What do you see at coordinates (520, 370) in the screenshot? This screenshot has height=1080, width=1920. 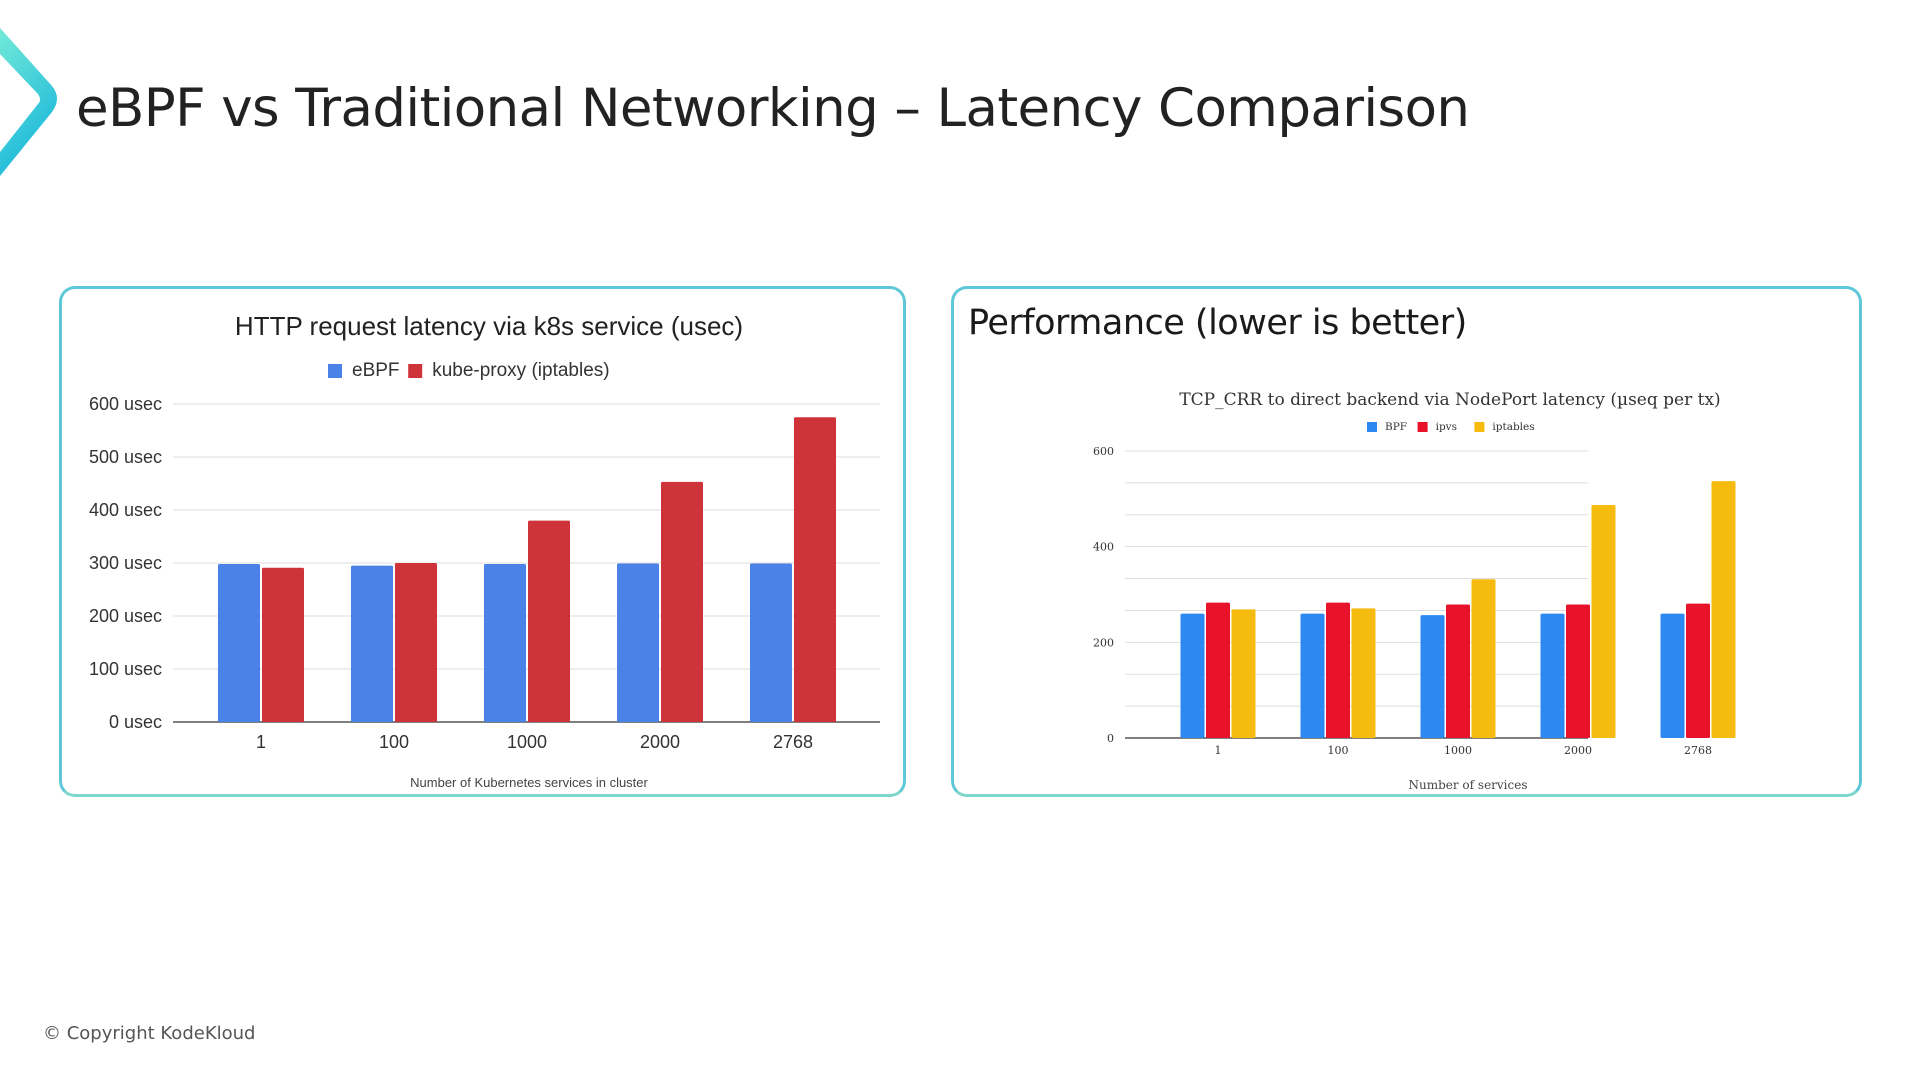 I see `legend-label: kube-proxy (iptables)` at bounding box center [520, 370].